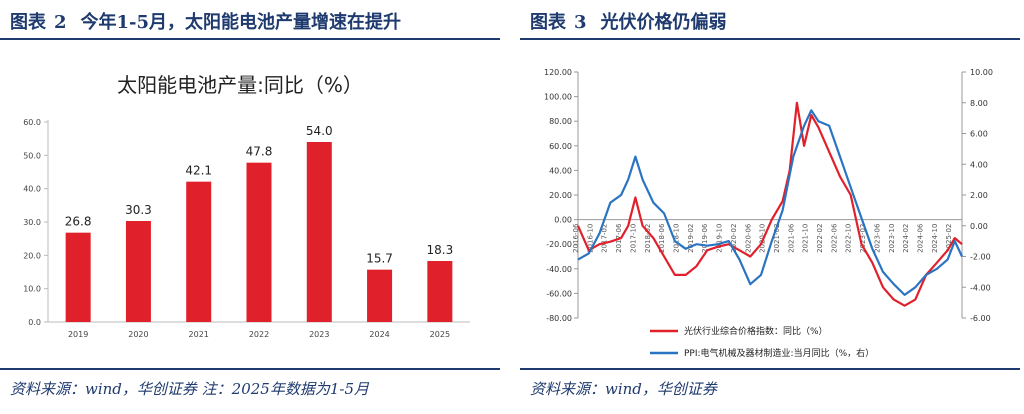 The width and height of the screenshot is (1024, 414). What do you see at coordinates (189, 389) in the screenshot?
I see `left-source-note: 资料来源：wind，华创证券 注：2025年数据为1-5月` at bounding box center [189, 389].